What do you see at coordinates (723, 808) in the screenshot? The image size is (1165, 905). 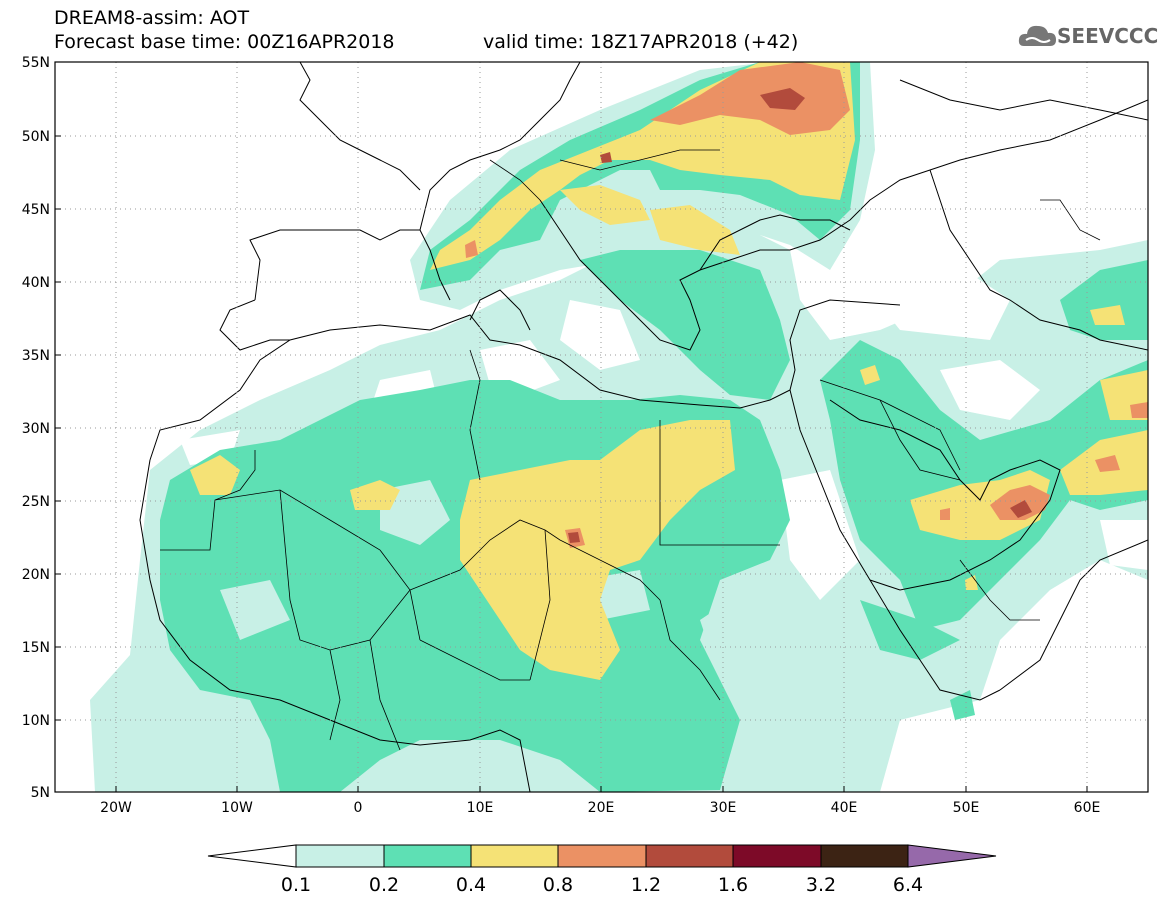 I see `lon-label: 30E` at bounding box center [723, 808].